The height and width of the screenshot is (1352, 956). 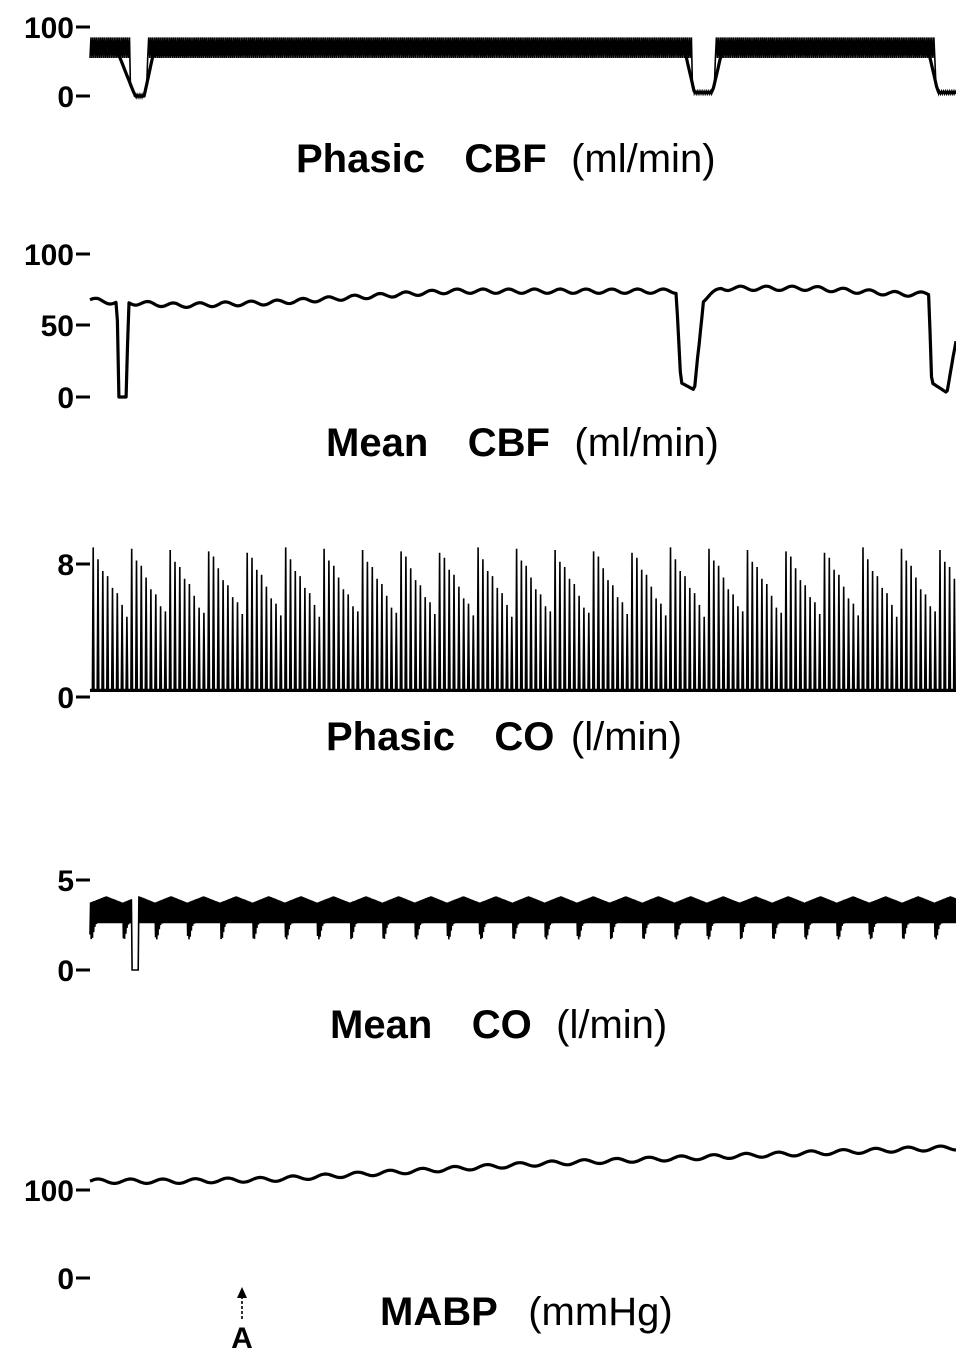 I want to click on trace-mabp, so click(x=522, y=1164).